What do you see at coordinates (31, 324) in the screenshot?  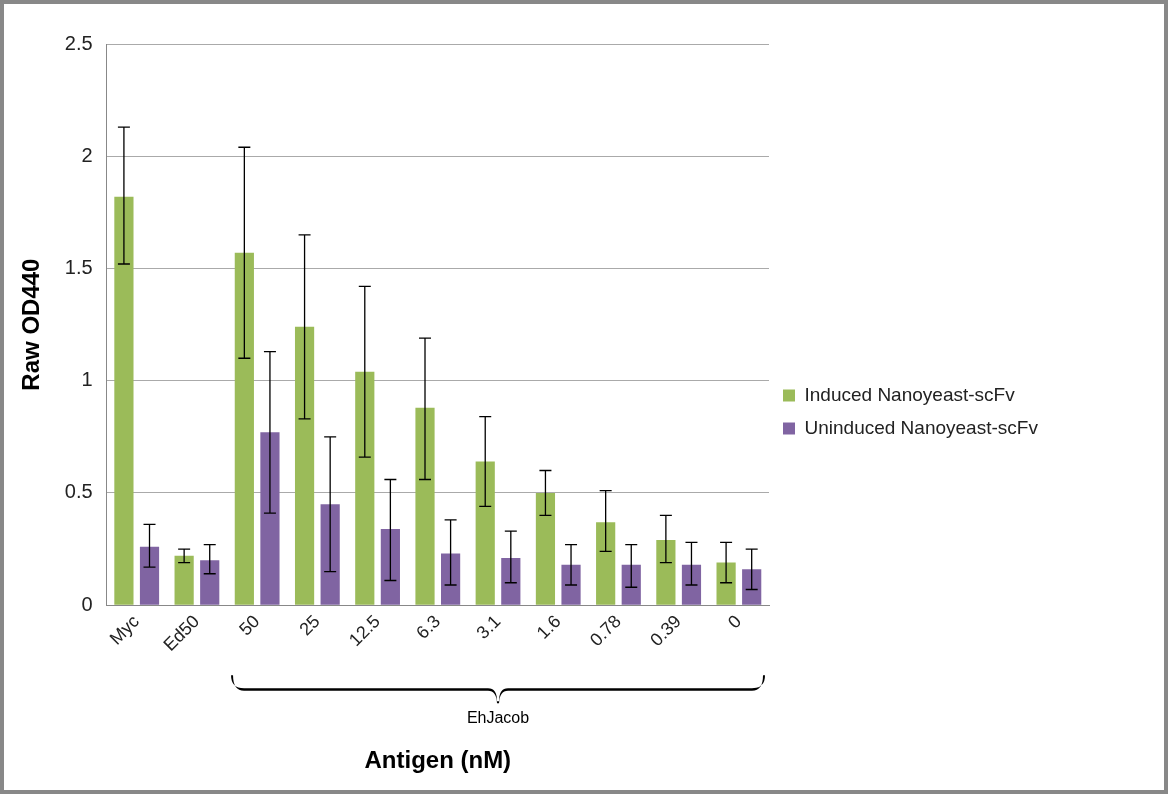 I see `y-axis-title: Raw OD440` at bounding box center [31, 324].